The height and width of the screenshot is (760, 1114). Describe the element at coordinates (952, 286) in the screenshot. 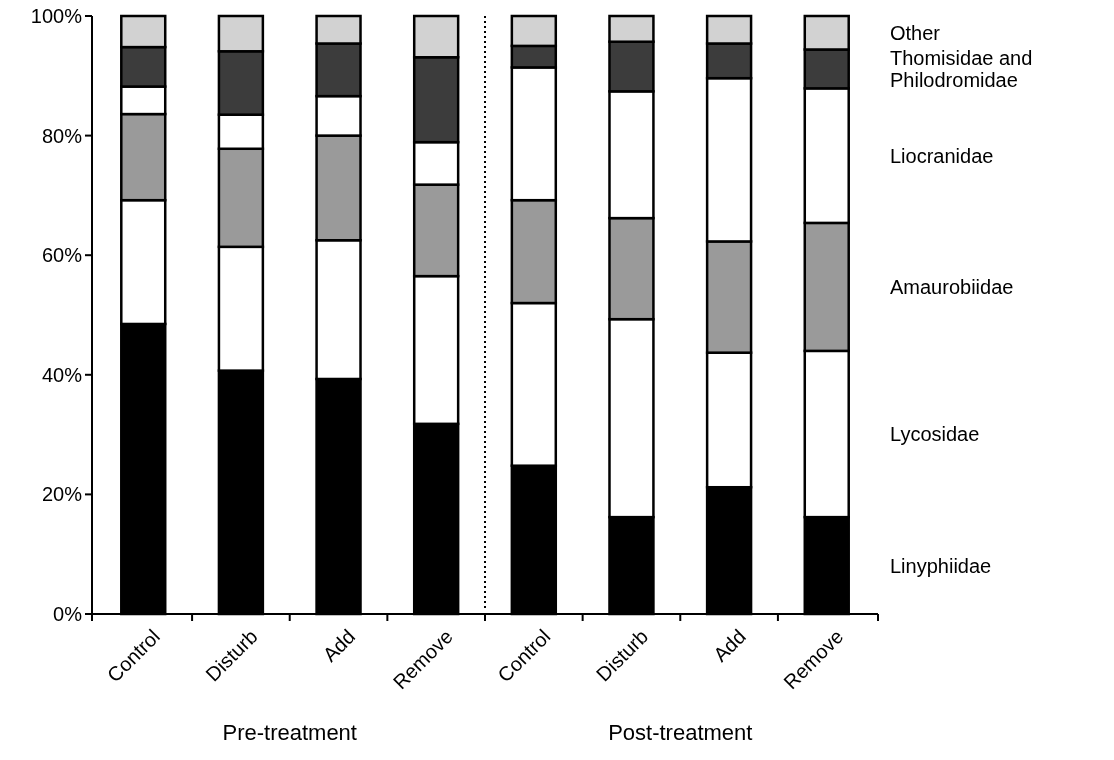

I see `text: Amaurobiidae` at that location.